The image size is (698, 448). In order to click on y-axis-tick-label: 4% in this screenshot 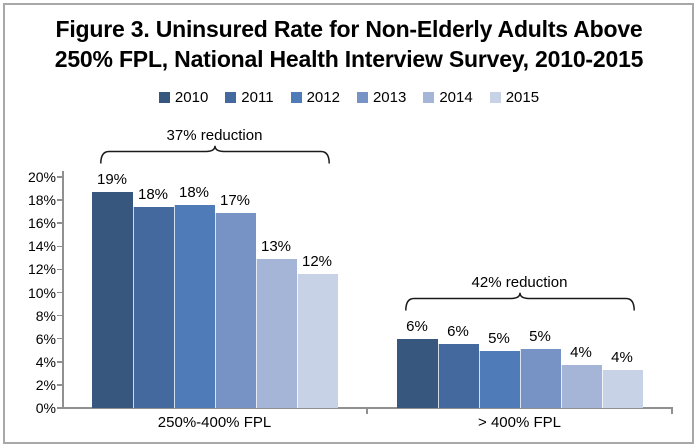, I will do `click(45, 361)`.